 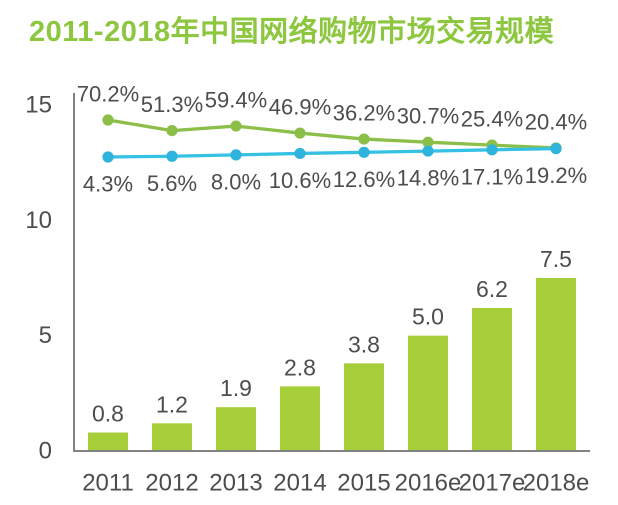 I want to click on bar-2013, so click(x=236, y=429).